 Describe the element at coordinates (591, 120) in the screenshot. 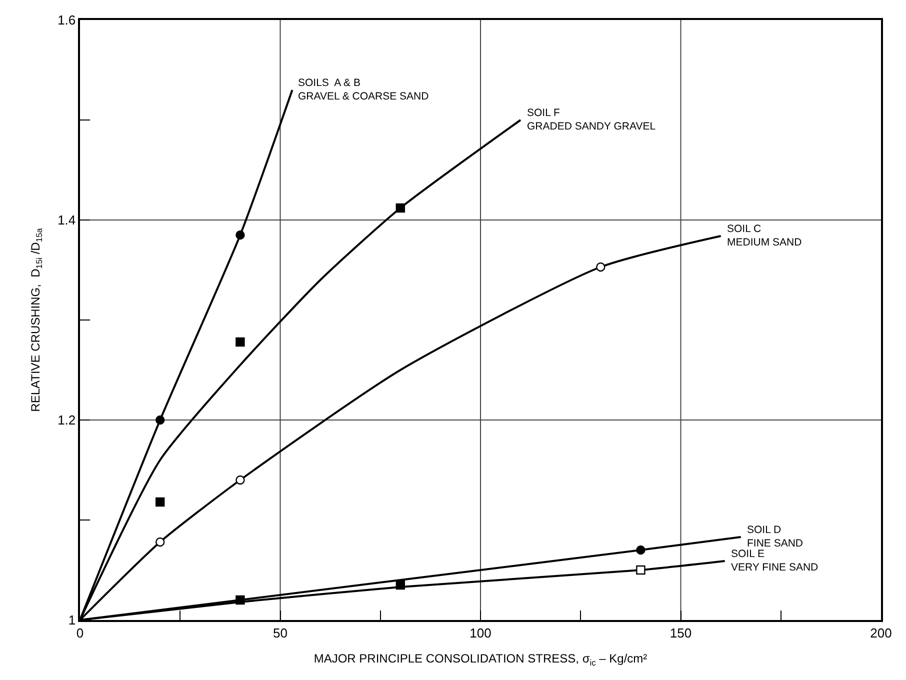

I see `series-label: SOIL F GRADED SANDY GRAVEL` at that location.